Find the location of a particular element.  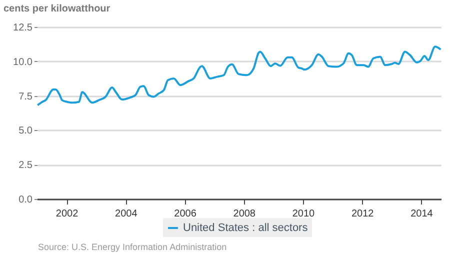

y-tick-label: 12.5 is located at coordinates (23, 28).